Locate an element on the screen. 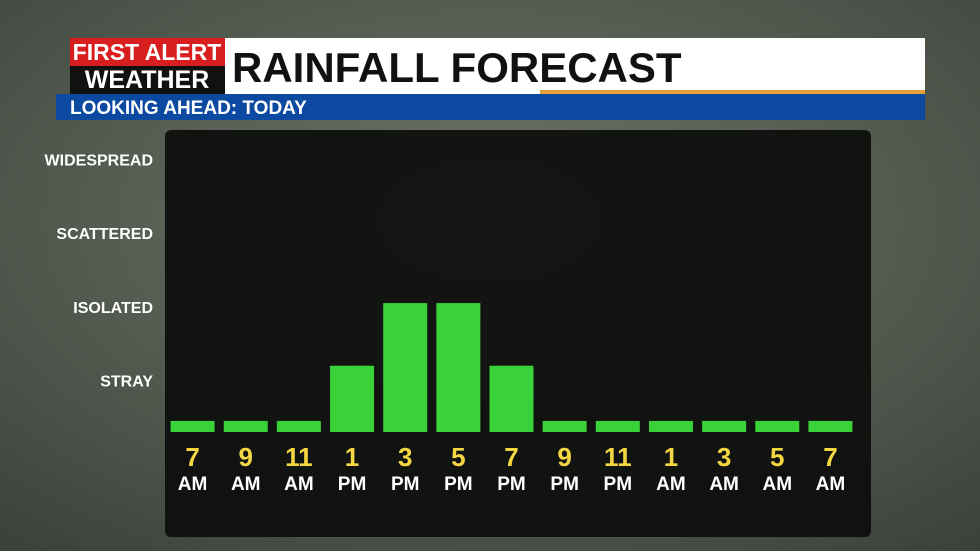 The height and width of the screenshot is (551, 980). logo-top-box is located at coordinates (147, 52).